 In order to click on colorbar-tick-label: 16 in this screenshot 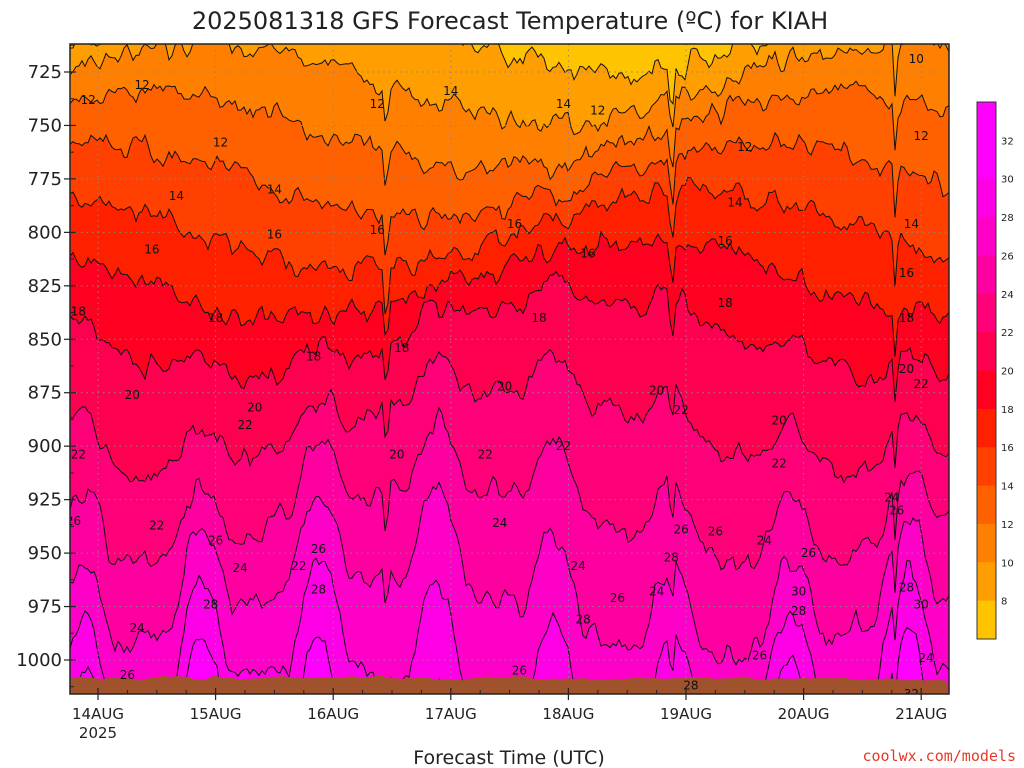, I will do `click(1007, 448)`.